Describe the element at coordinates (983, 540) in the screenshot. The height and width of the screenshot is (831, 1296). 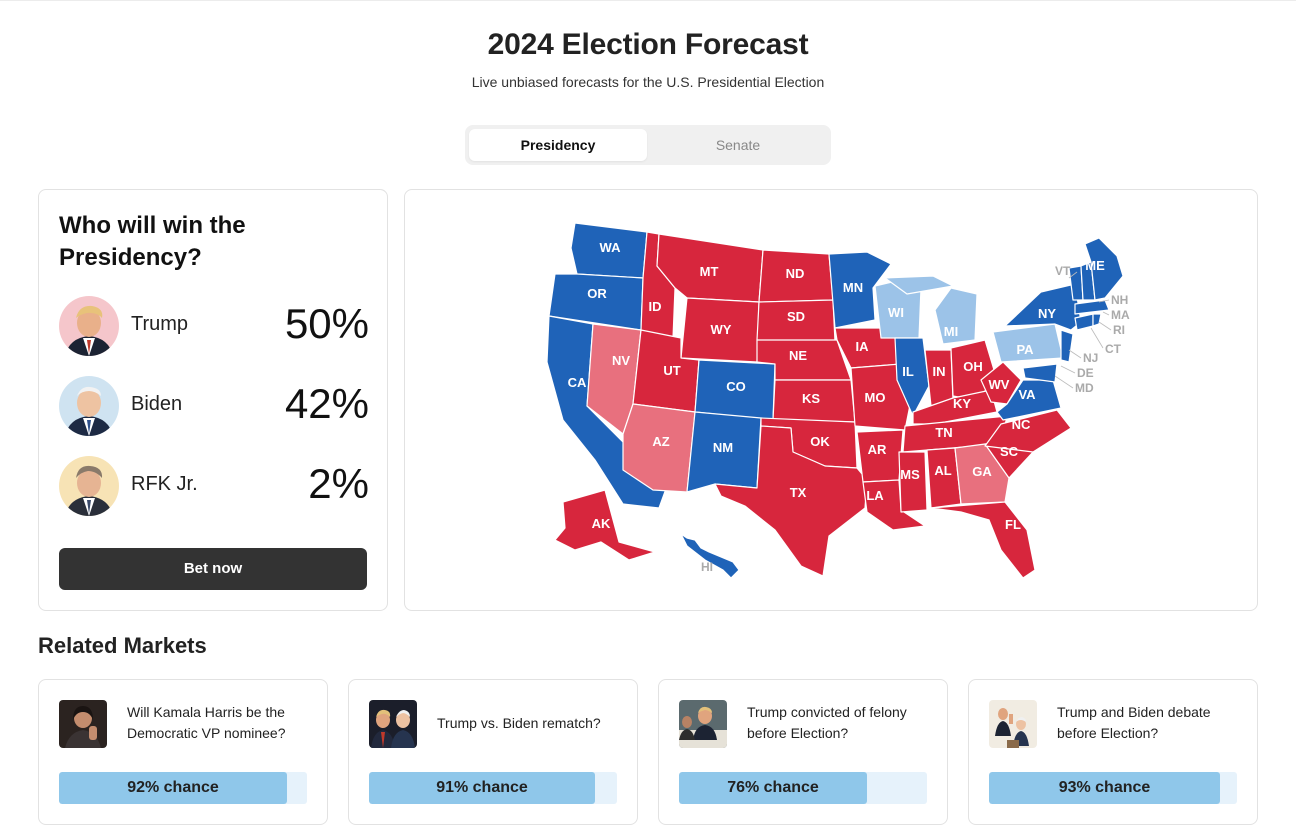
I see `state-fl` at that location.